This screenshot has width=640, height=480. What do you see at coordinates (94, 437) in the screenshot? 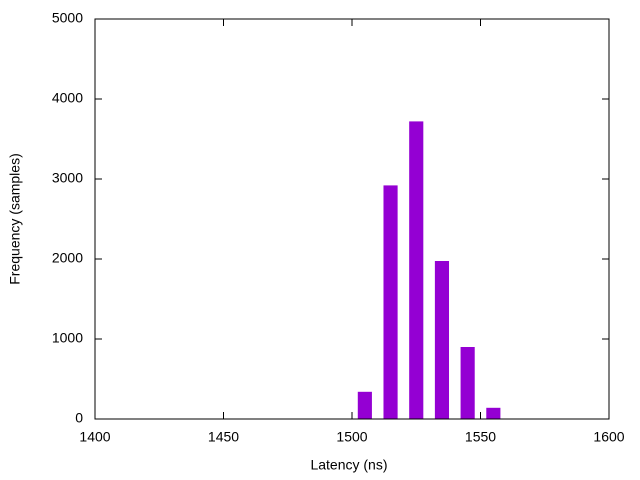
I see `x-tick-label: 1400` at bounding box center [94, 437].